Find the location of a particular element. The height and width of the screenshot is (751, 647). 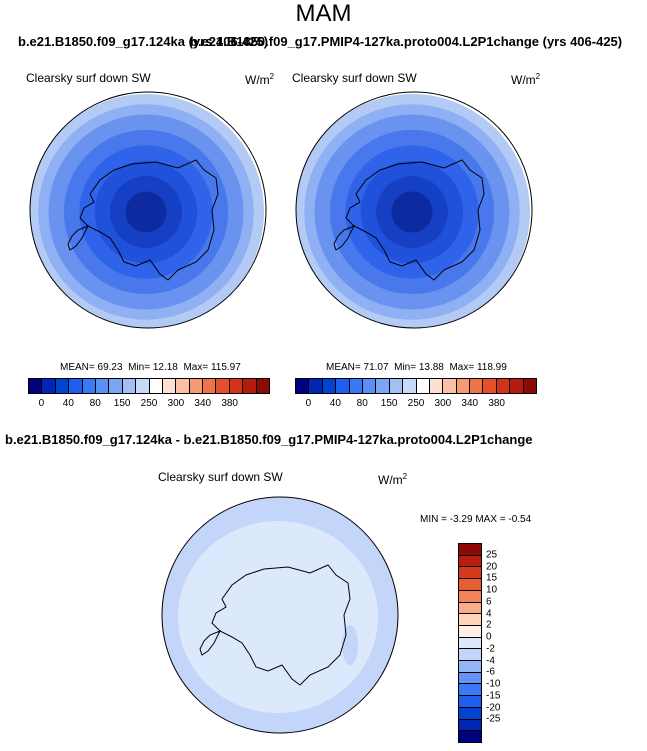

panel3-max-label: MAX = is located at coordinates (490, 519).